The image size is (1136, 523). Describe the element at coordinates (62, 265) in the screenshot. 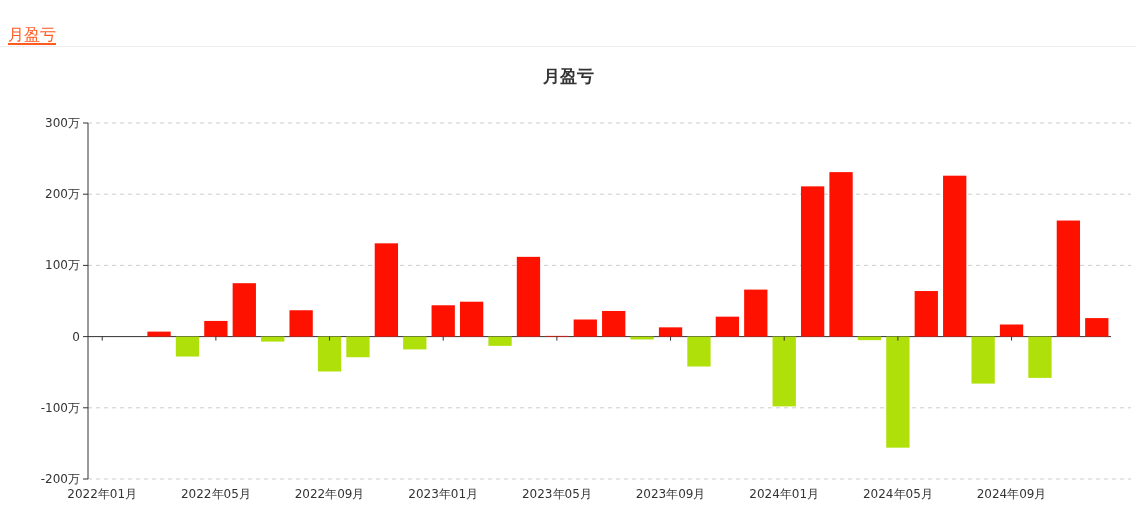

I see `y-tick-label: 100万` at that location.